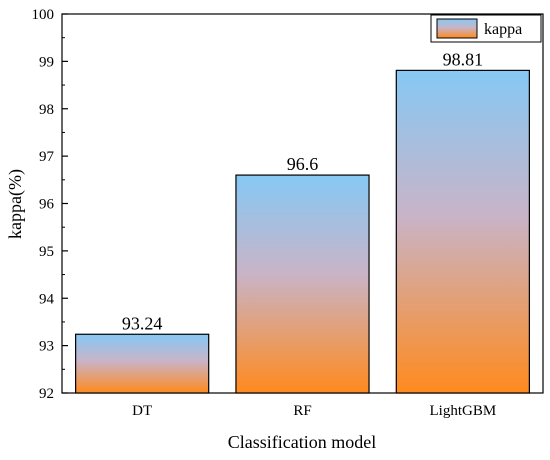  I want to click on y-tick-label: 97, so click(47, 157).